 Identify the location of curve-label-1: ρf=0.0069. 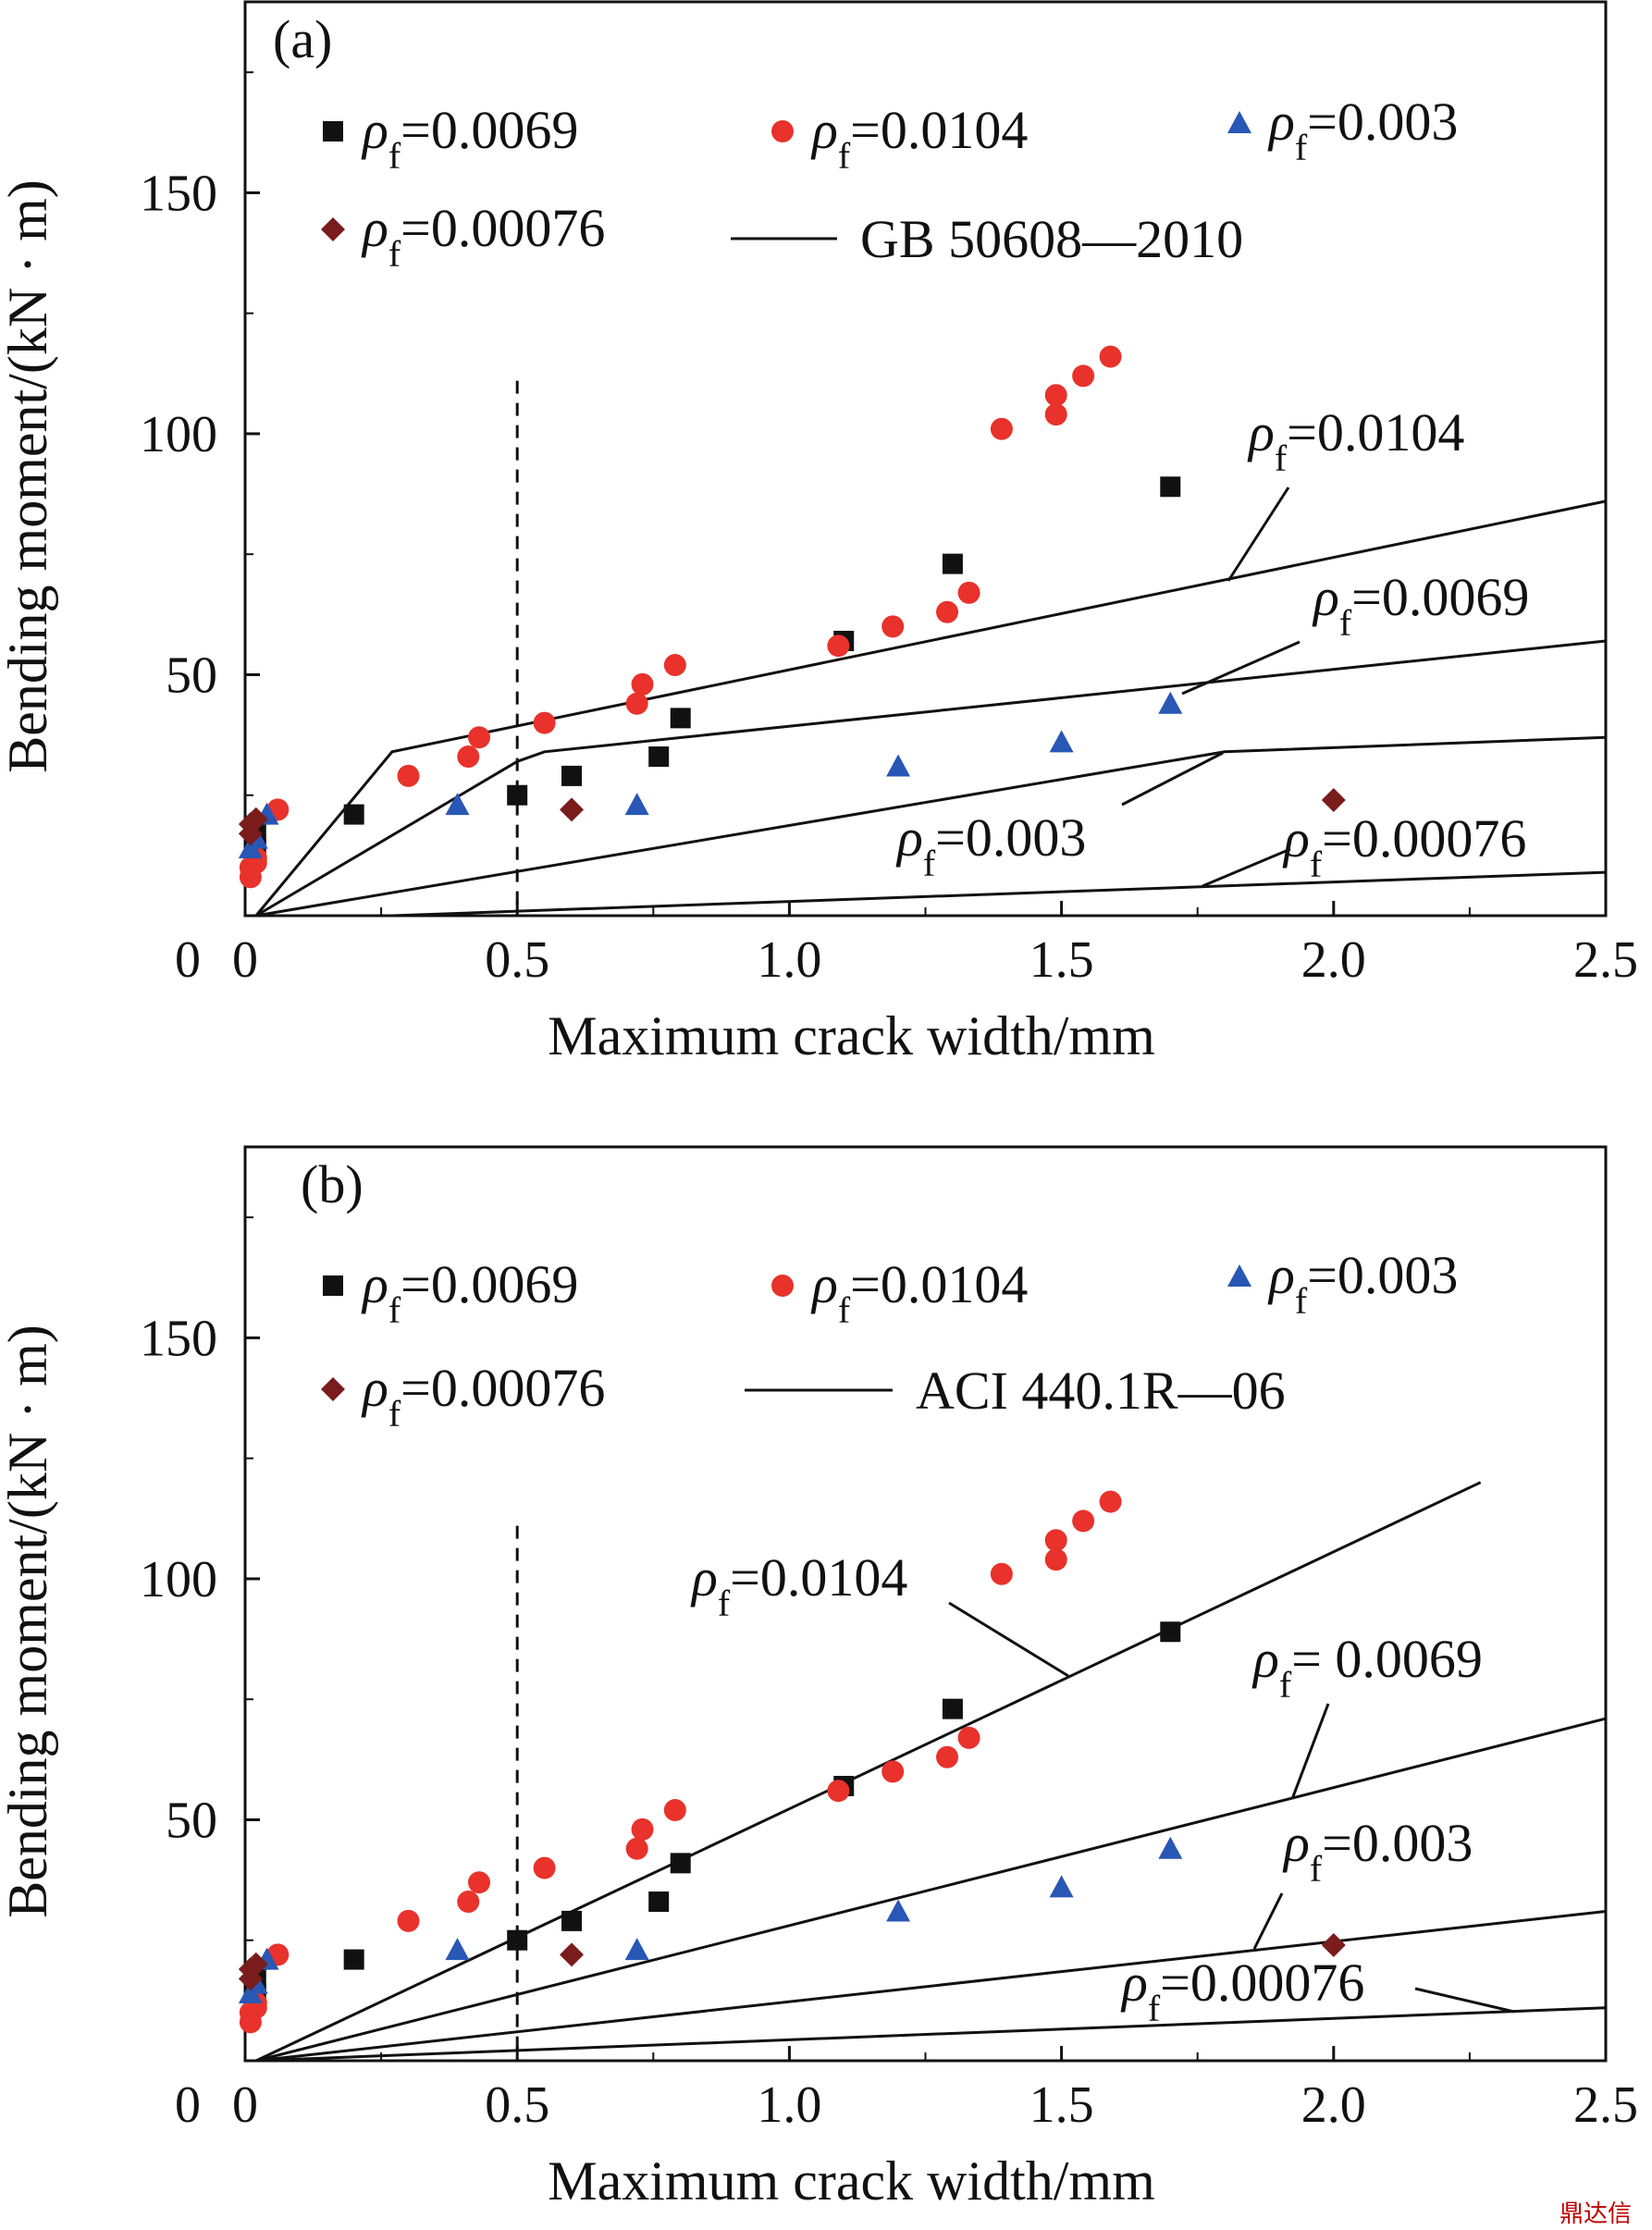
(1420, 605).